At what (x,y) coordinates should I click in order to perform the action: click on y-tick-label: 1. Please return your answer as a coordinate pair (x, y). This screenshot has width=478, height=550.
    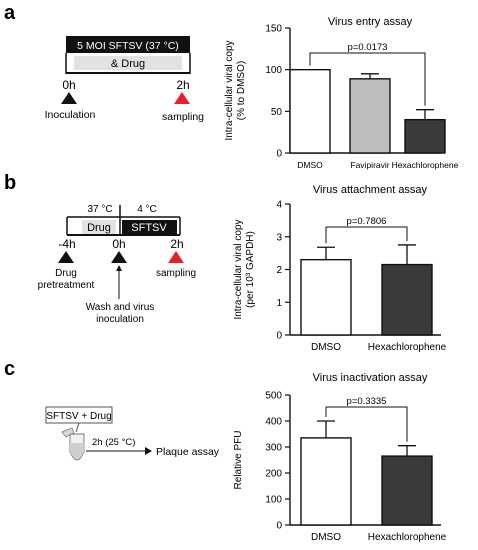
    Looking at the image, I should click on (279, 303).